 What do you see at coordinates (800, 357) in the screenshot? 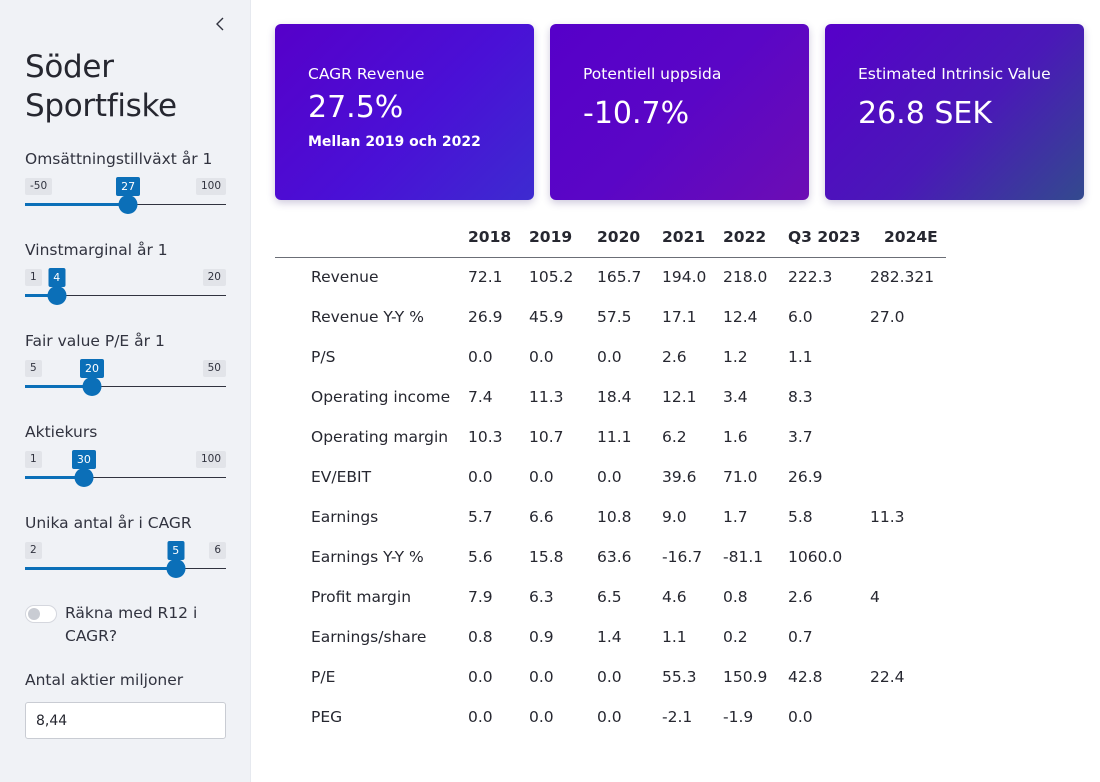
I see `table-cell: 1.1` at bounding box center [800, 357].